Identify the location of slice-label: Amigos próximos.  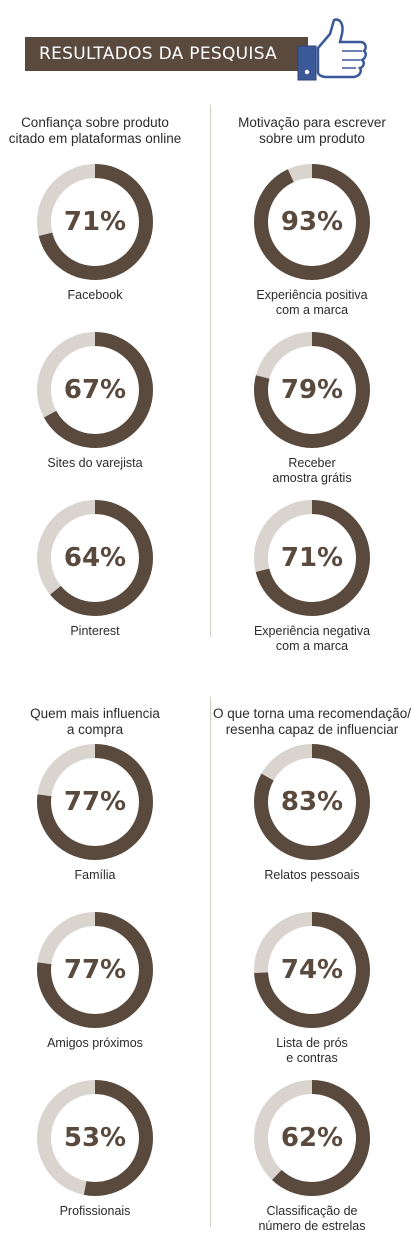
(95, 1043).